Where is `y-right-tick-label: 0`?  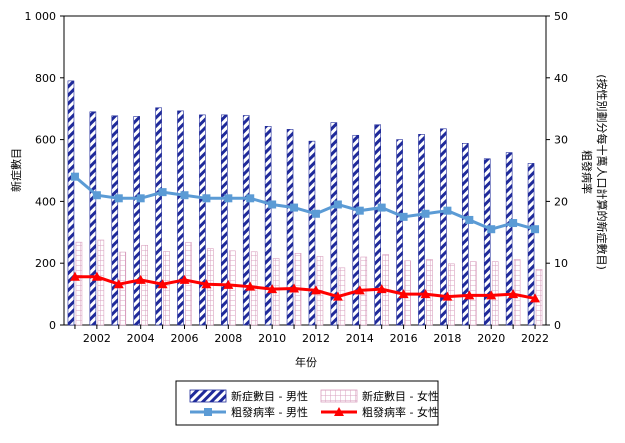
y-right-tick-label: 0 is located at coordinates (557, 325).